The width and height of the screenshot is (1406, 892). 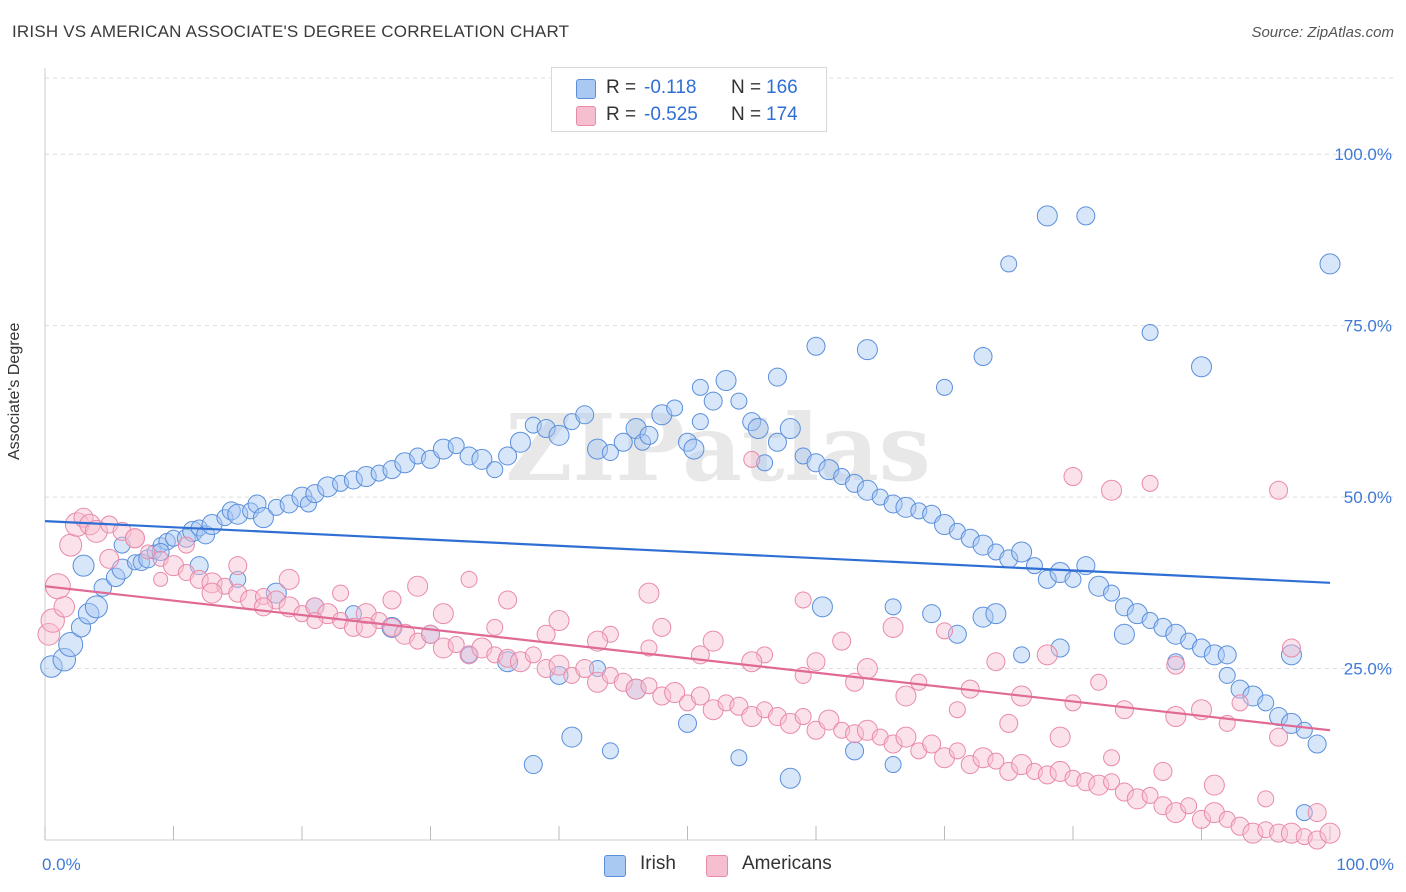 I want to click on x-tick-label-0: 0.0%, so click(x=61, y=864).